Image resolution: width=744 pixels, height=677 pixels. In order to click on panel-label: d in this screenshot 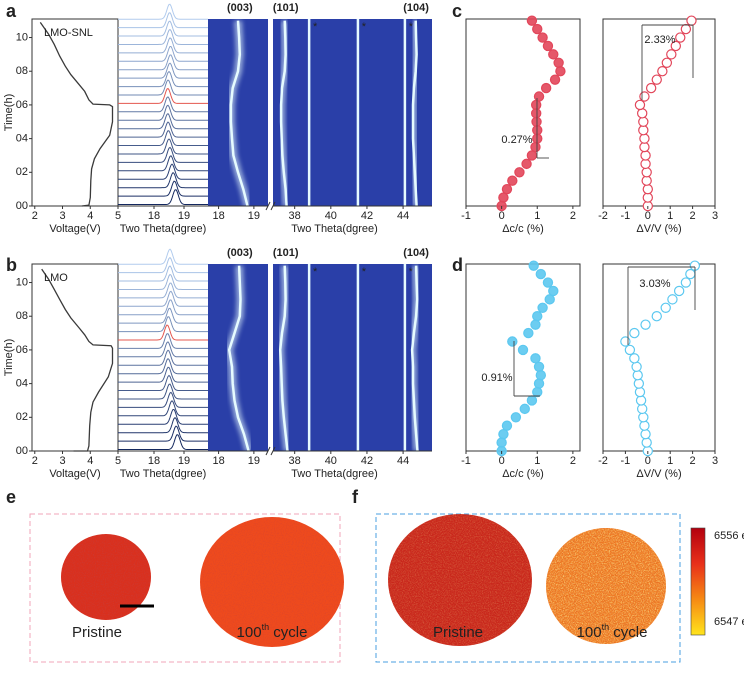, I will do `click(457, 265)`.